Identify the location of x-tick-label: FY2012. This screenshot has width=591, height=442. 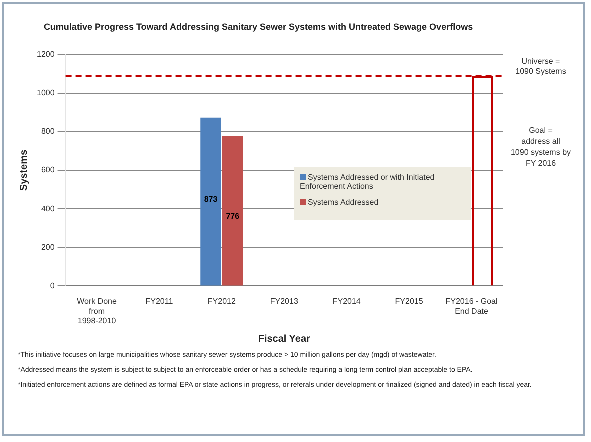
(222, 301).